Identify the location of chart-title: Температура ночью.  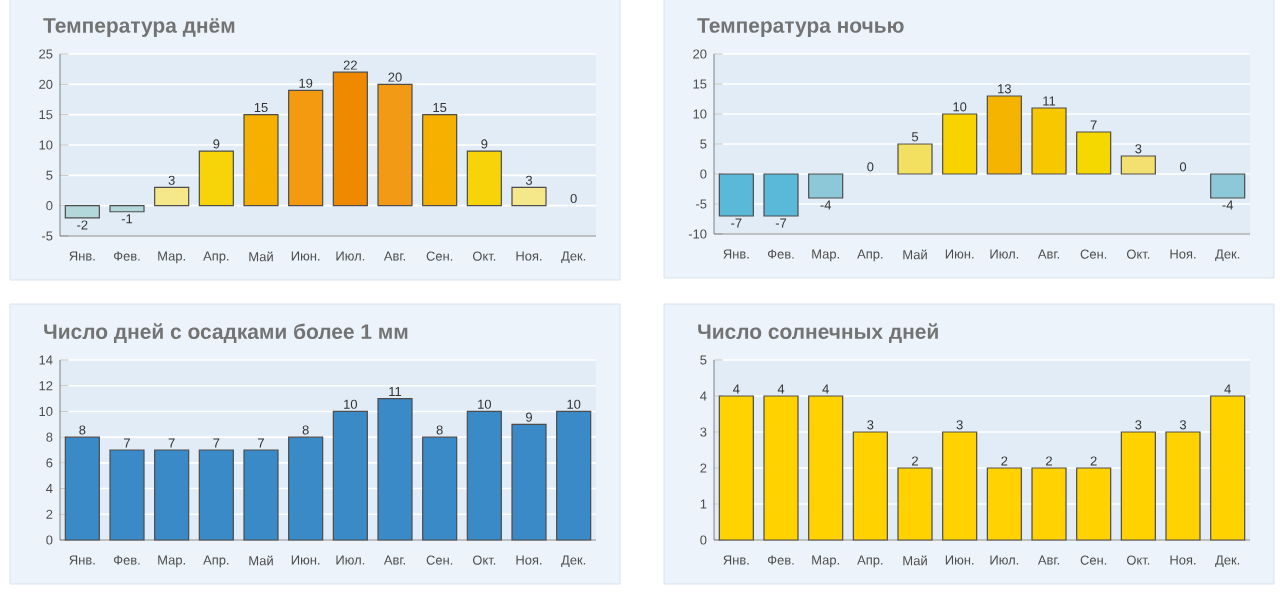
(800, 27).